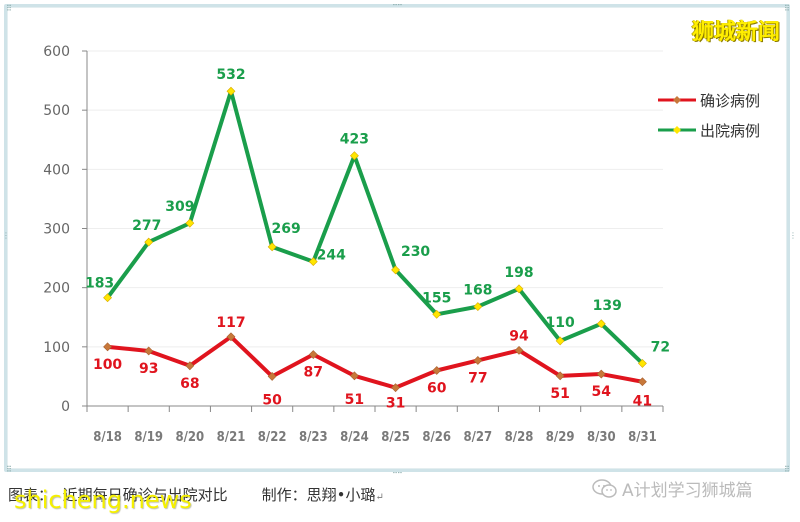 This screenshot has height=522, width=800. What do you see at coordinates (286, 229) in the screenshot?
I see `data-label: 269` at bounding box center [286, 229].